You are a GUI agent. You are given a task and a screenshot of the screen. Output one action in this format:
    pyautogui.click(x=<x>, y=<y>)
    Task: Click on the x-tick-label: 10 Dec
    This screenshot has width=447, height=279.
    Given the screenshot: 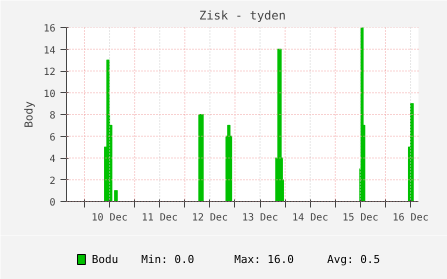 What is the action you would take?
    pyautogui.click(x=110, y=218)
    